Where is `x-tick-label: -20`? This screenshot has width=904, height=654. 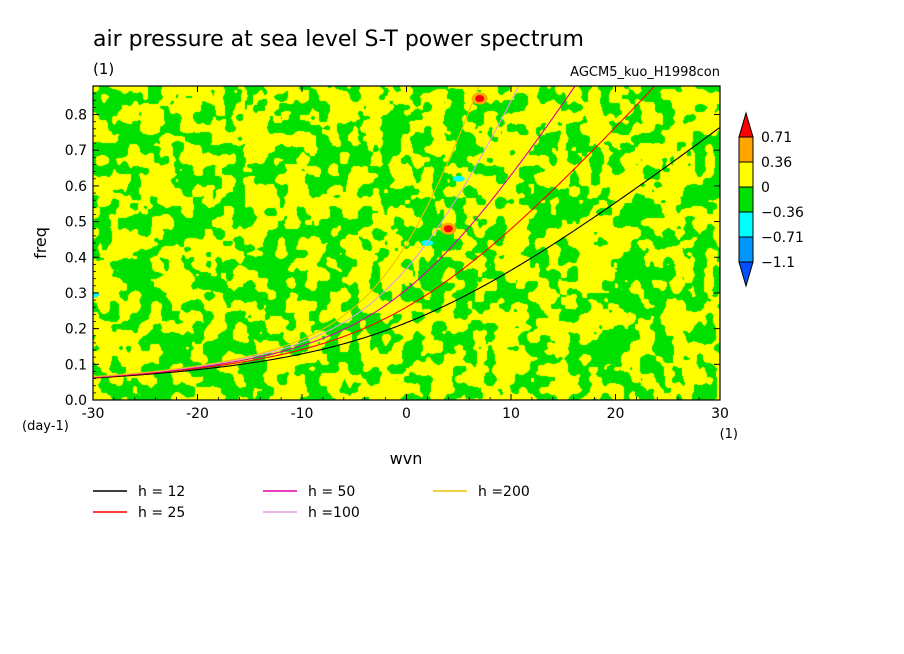
x-tick-label: -20 is located at coordinates (197, 414).